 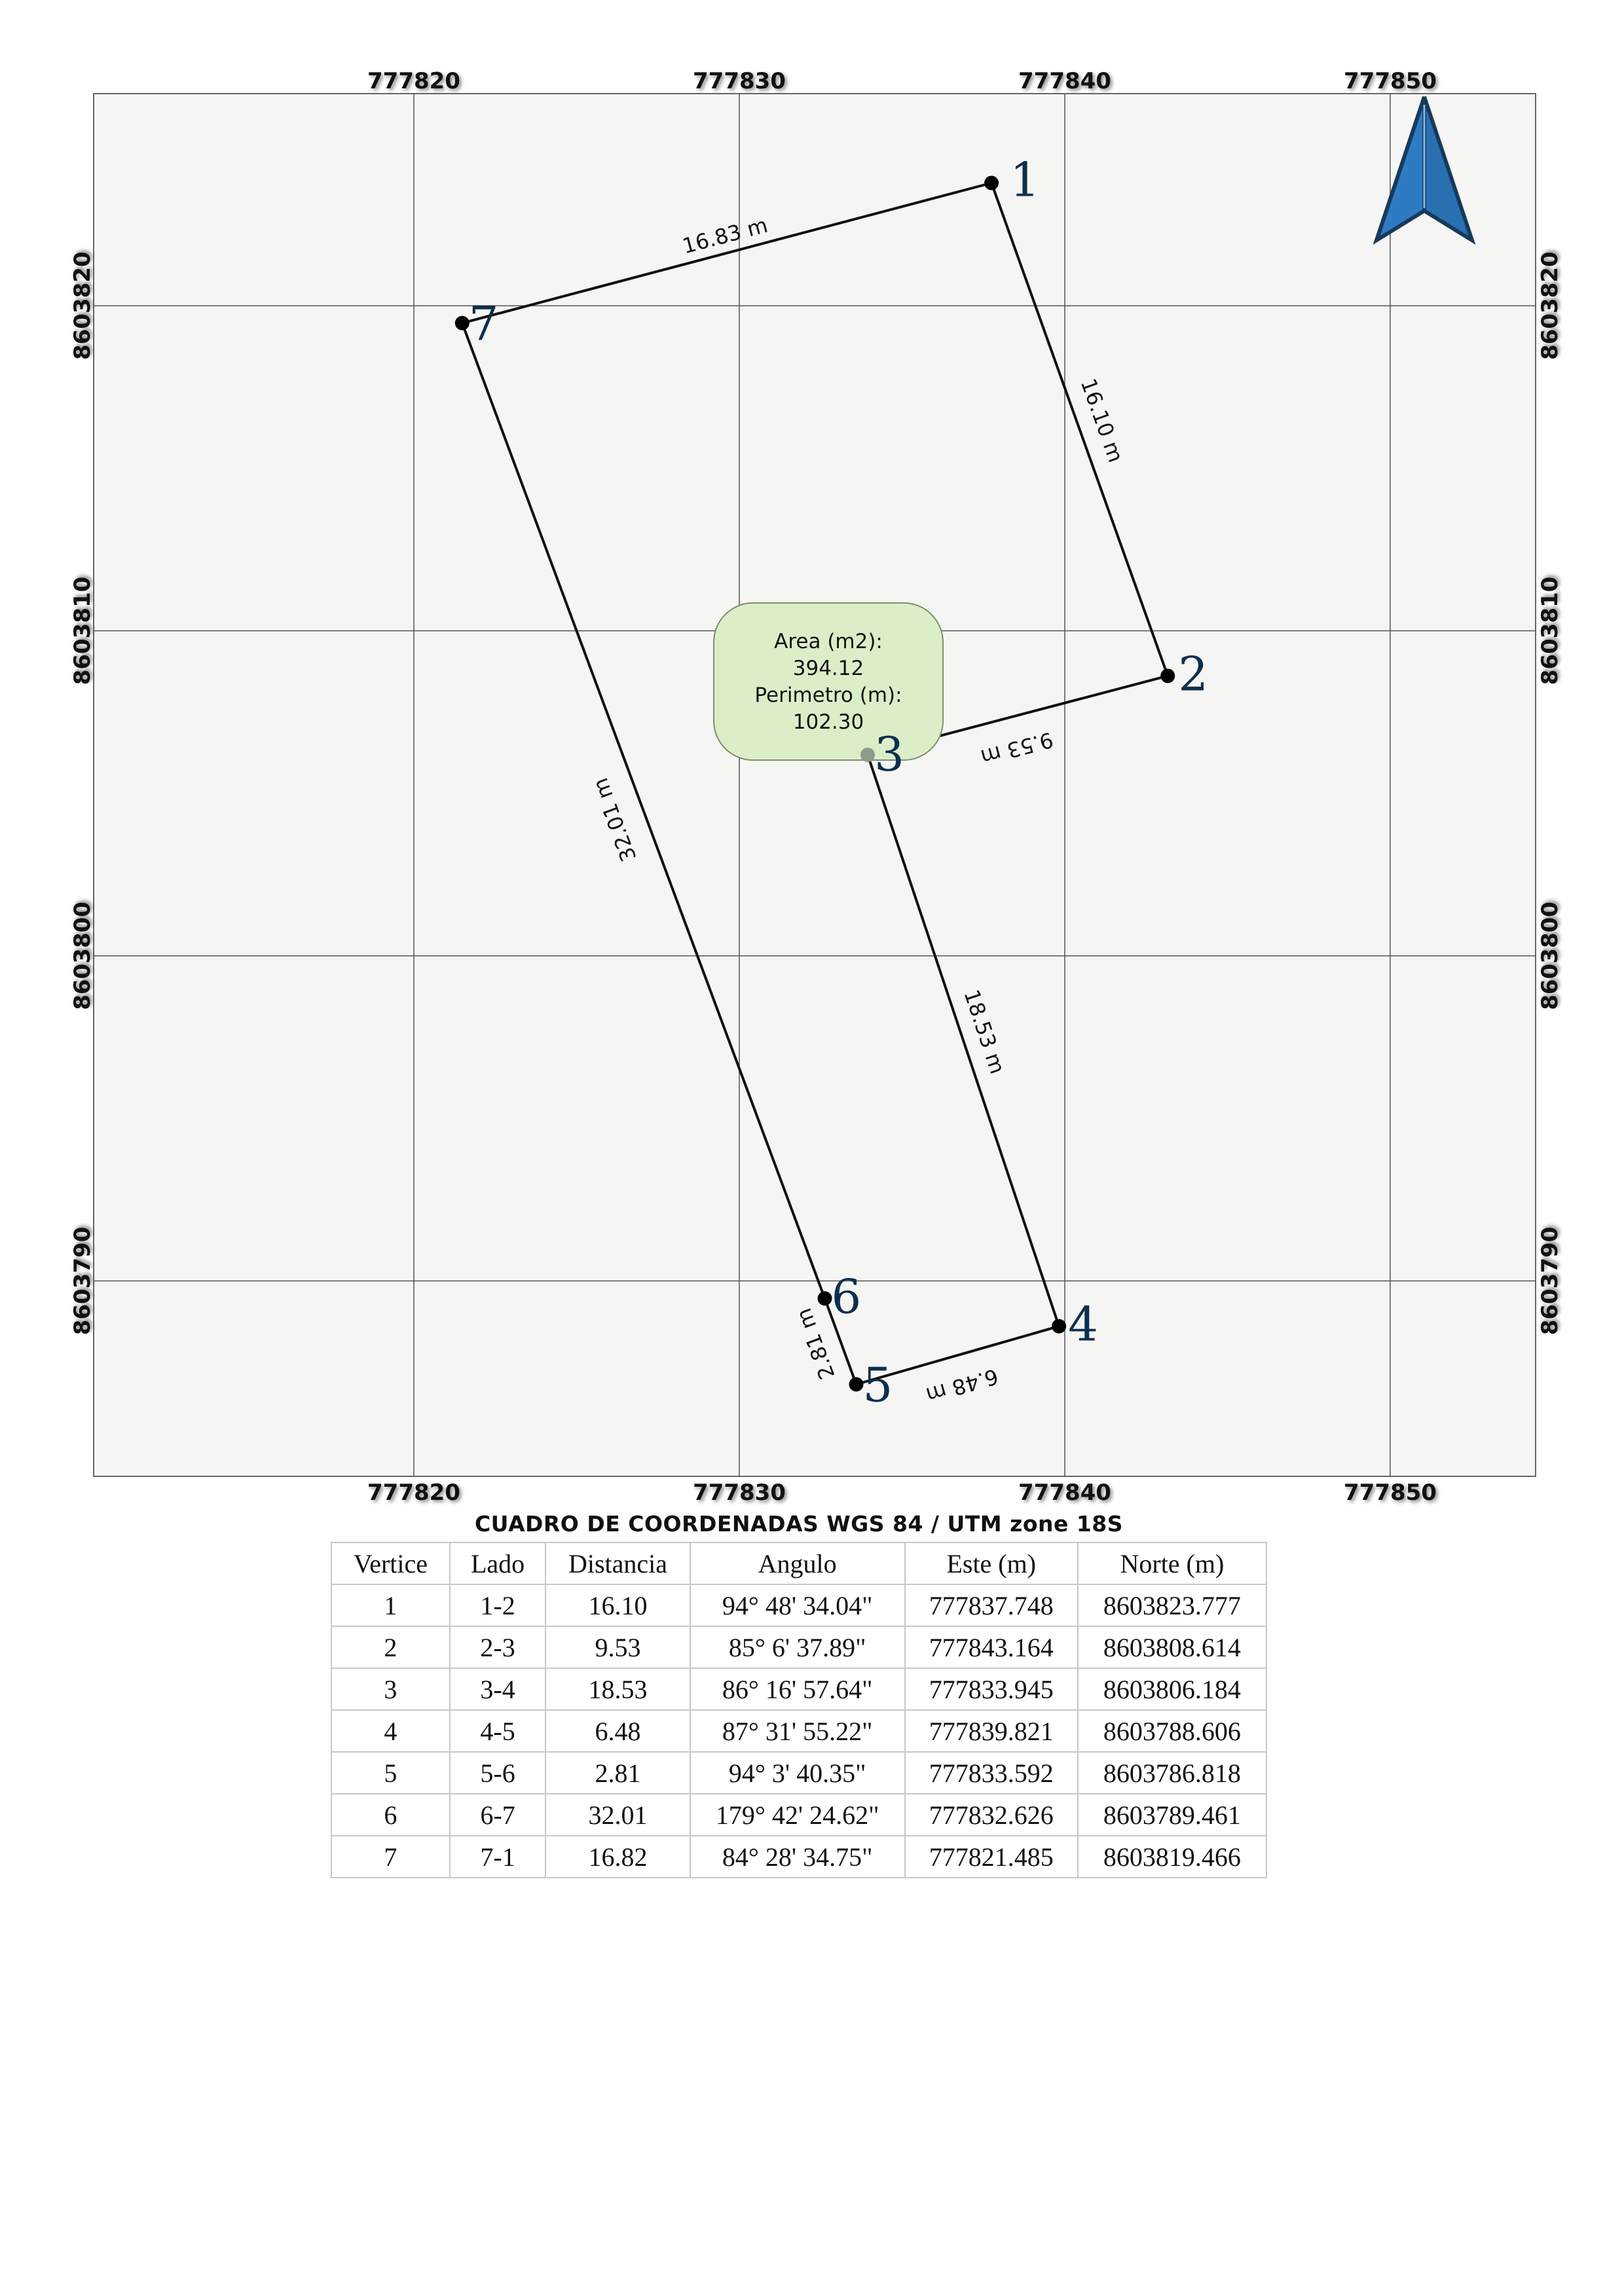 I want to click on north-arrow-icon, so click(x=1424, y=170).